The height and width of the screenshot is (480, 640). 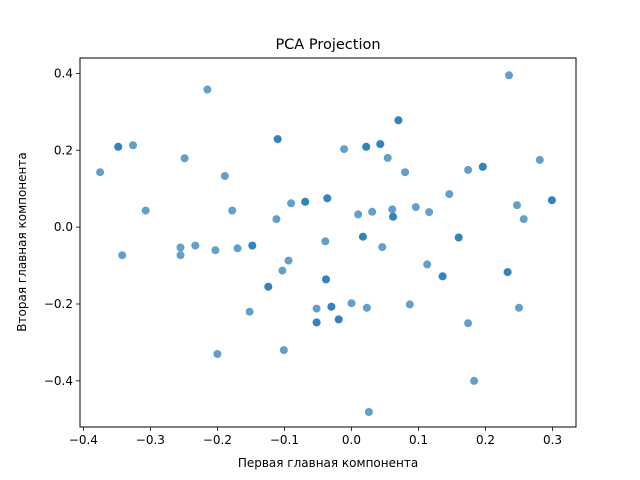 I want to click on y-tick-label: 0.4, so click(x=63, y=73).